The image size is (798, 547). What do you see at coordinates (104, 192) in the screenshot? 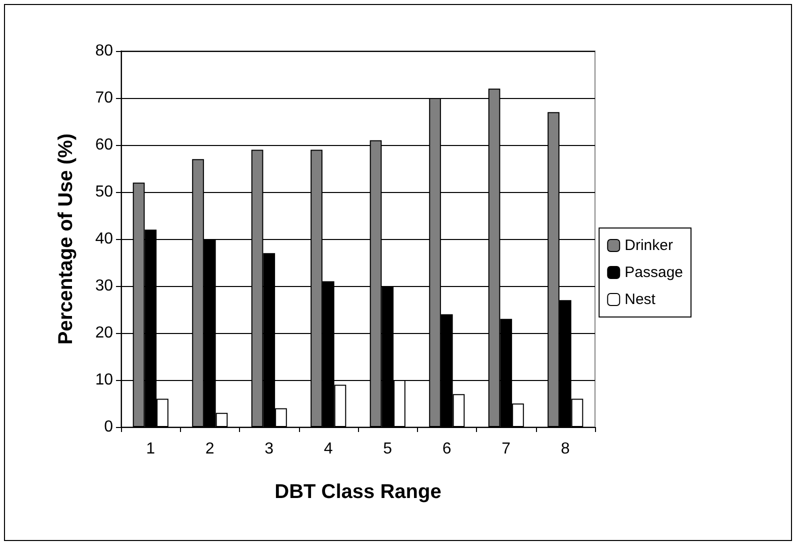
I see `y-tick-label: 50` at bounding box center [104, 192].